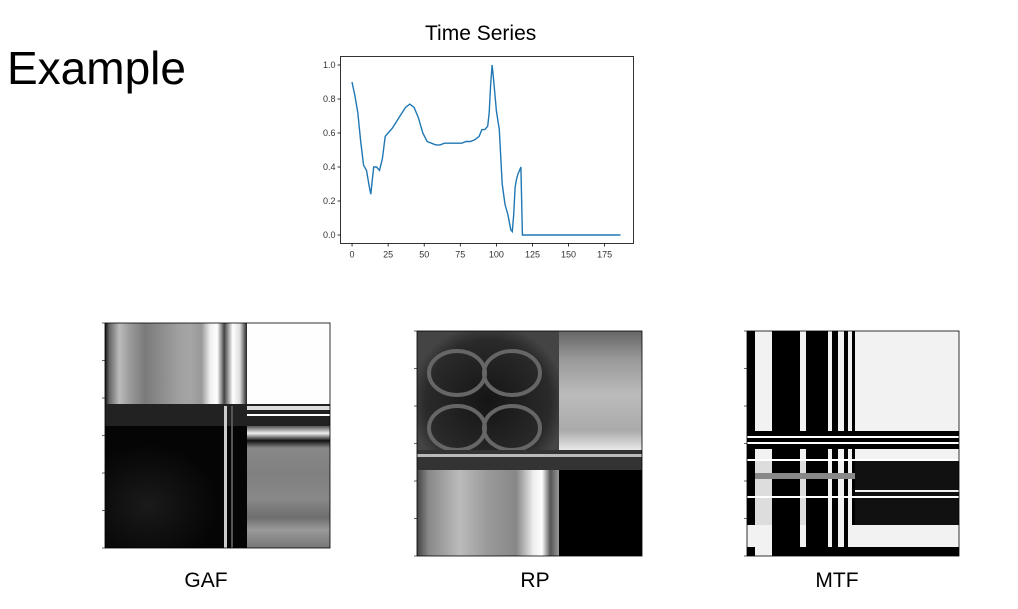  What do you see at coordinates (568, 255) in the screenshot?
I see `x-tick-label: 150` at bounding box center [568, 255].